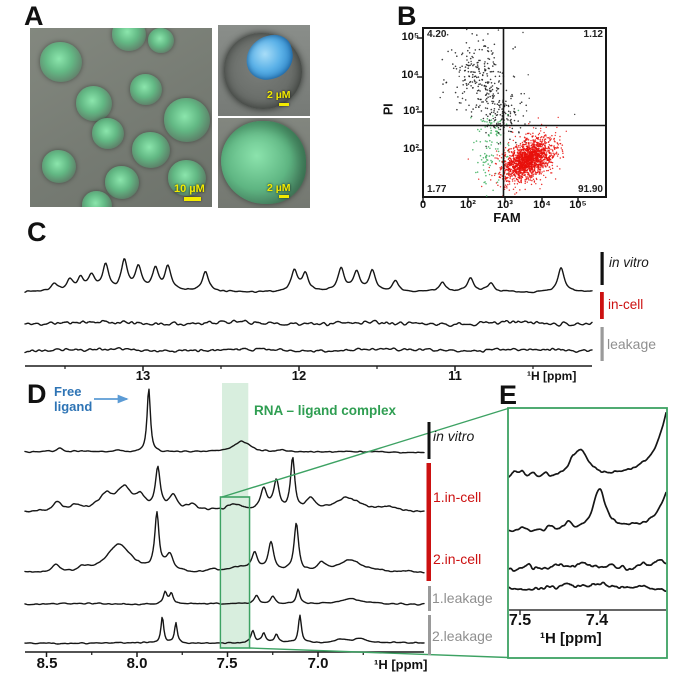  What do you see at coordinates (508, 395) in the screenshot?
I see `panel-e-label: E` at bounding box center [508, 395].